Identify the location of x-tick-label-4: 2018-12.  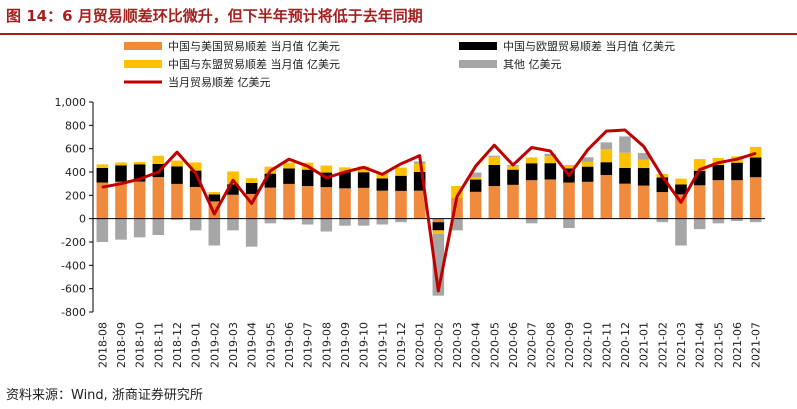
(177, 345).